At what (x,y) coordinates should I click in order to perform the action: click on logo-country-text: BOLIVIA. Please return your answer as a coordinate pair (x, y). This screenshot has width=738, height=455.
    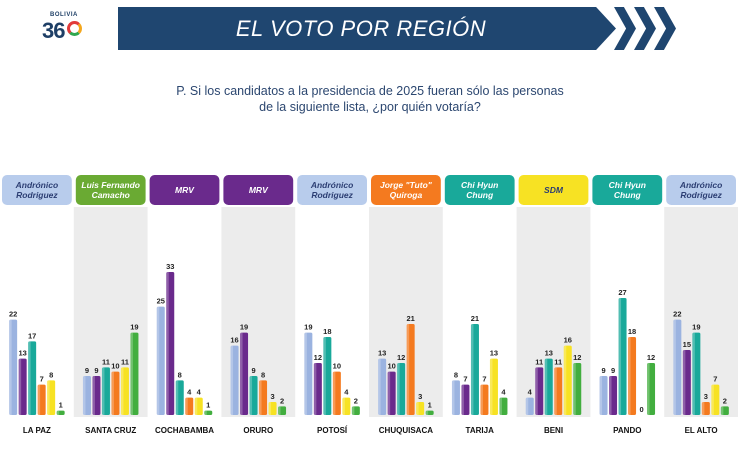
    Looking at the image, I should click on (64, 15).